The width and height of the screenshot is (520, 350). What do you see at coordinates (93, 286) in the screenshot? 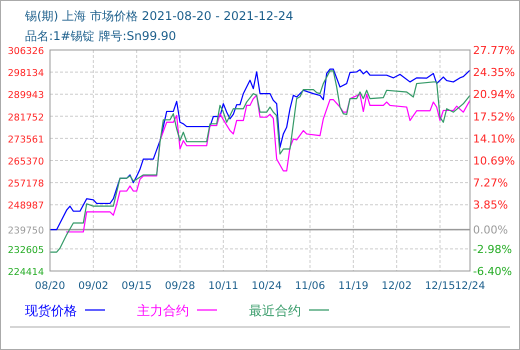
I see `x-tick-label: 09/02` at bounding box center [93, 286].